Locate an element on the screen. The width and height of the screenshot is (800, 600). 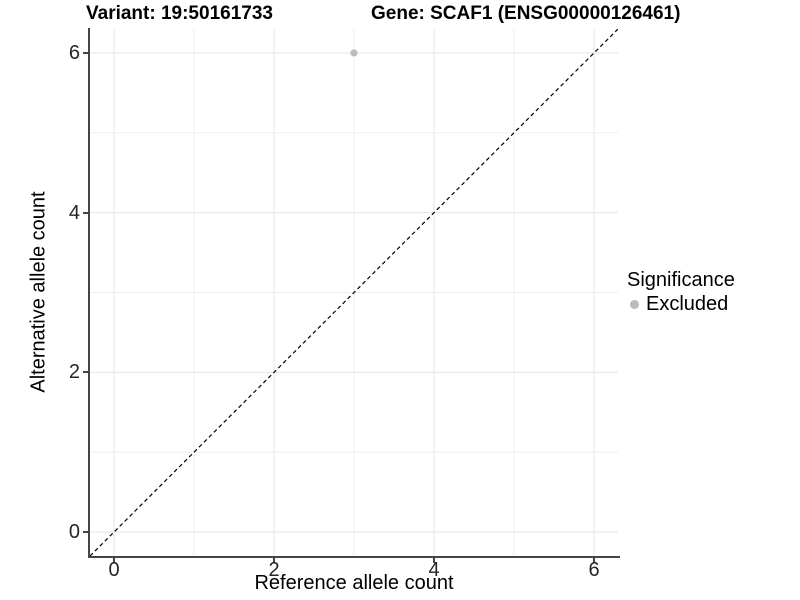
x-tick-label: 6 is located at coordinates (594, 570).